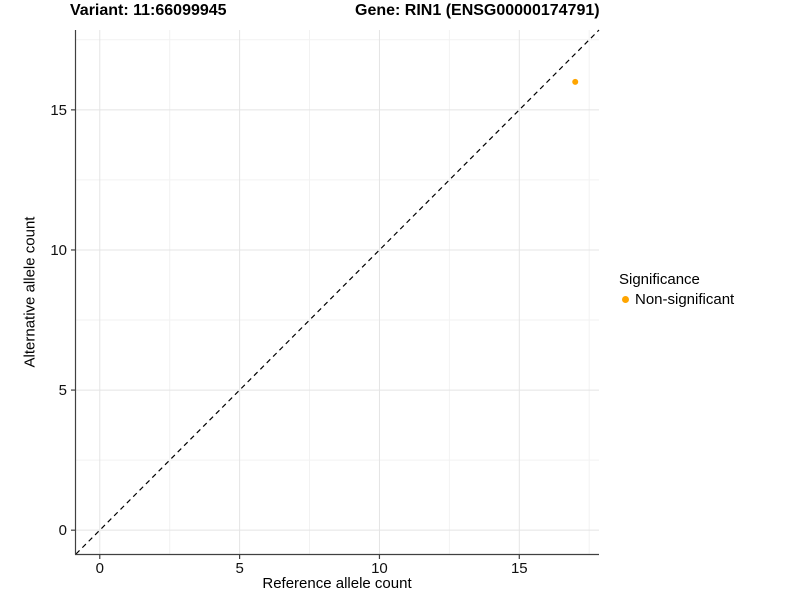 This screenshot has width=800, height=600. I want to click on x-tick-label: 0, so click(100, 568).